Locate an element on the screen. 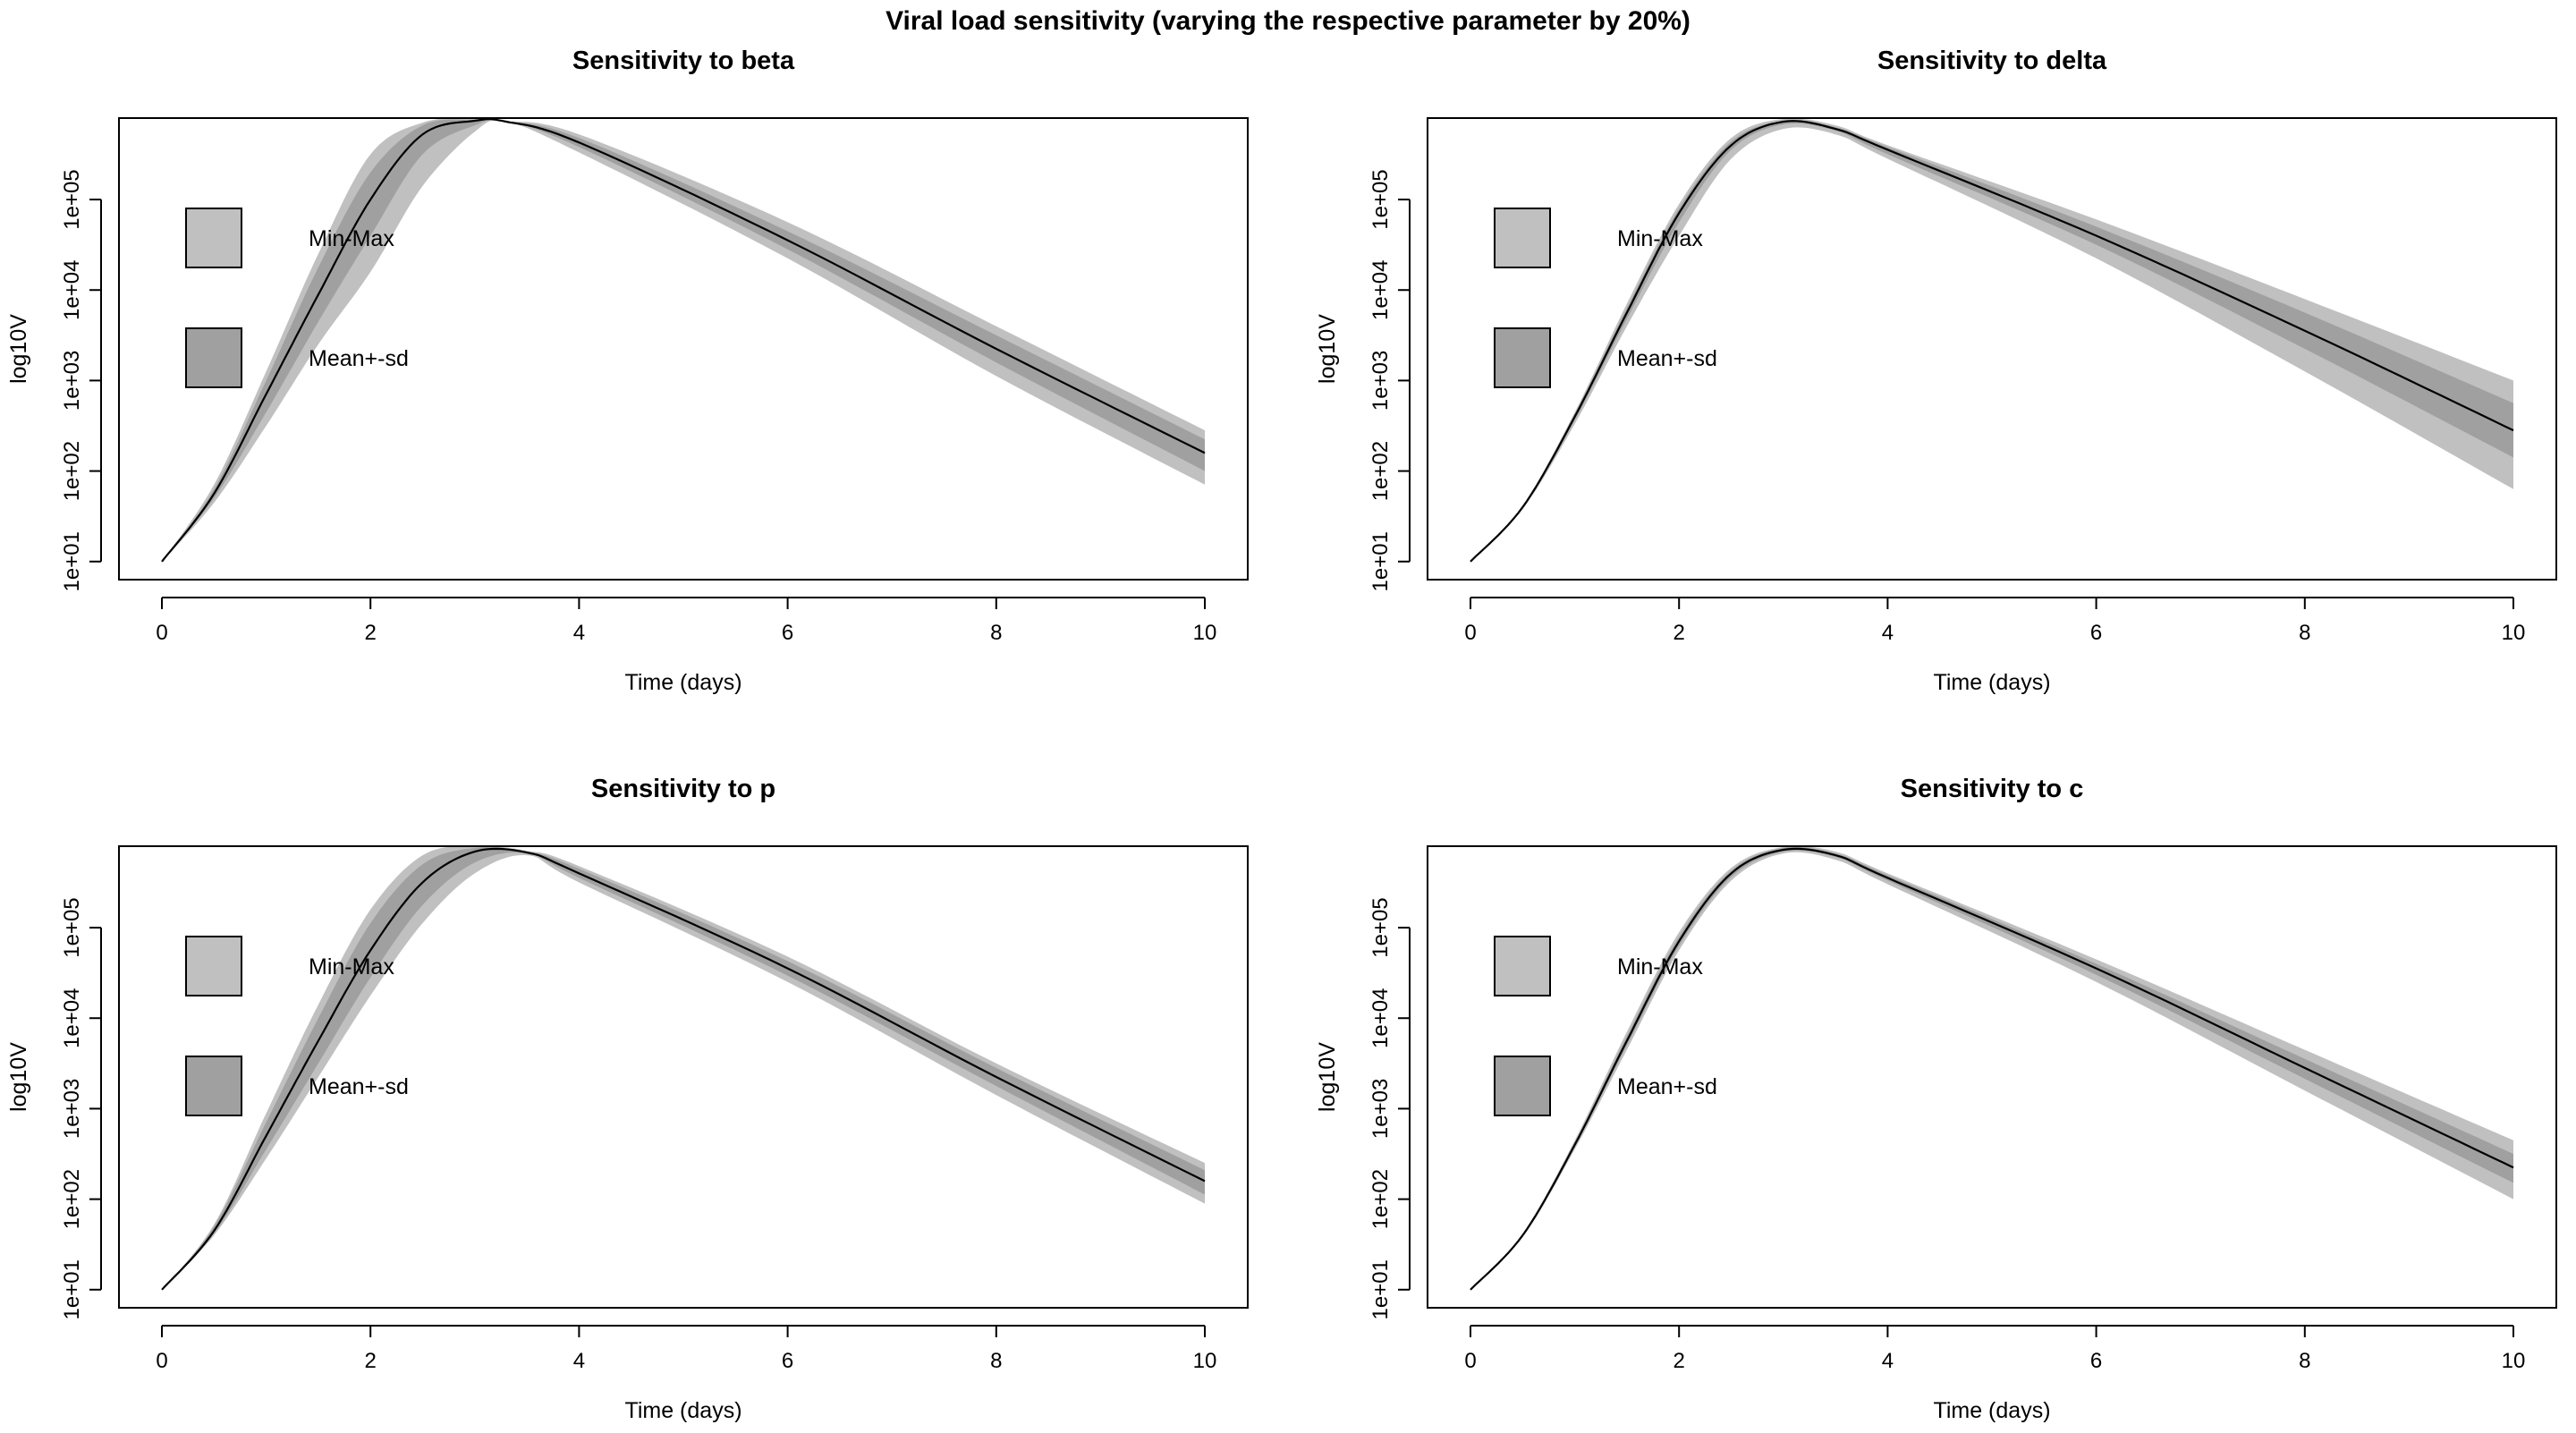 This screenshot has width=2576, height=1433. min-max-band is located at coordinates (683, 1067).